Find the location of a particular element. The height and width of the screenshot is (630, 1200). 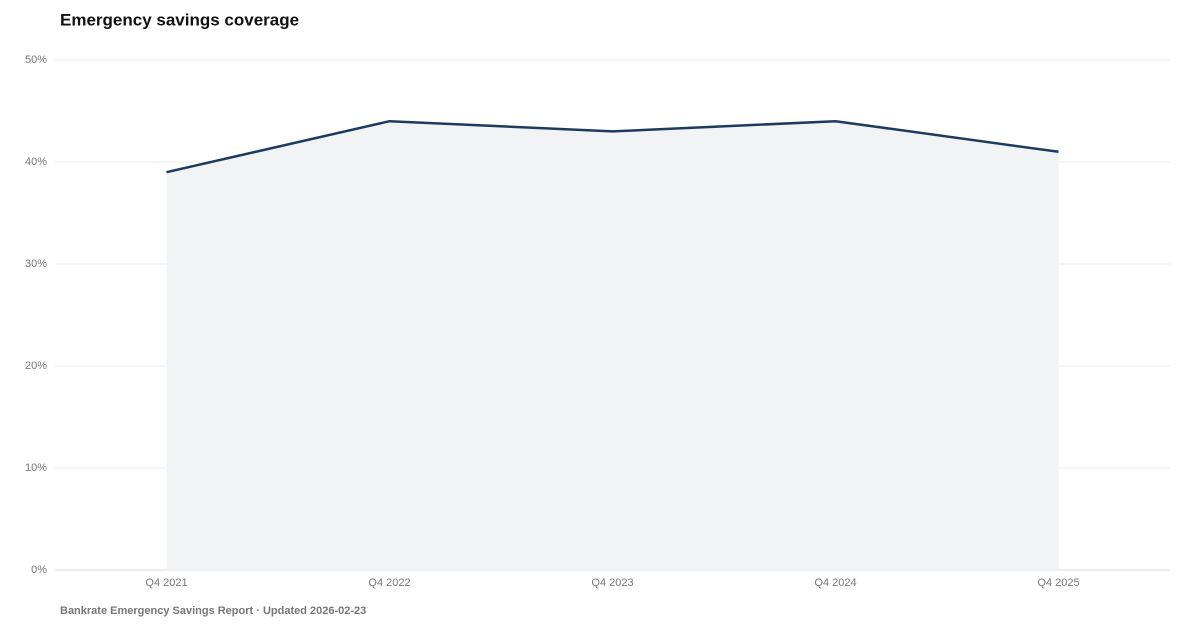

x-tick-label: Q4 2024 is located at coordinates (835, 583).